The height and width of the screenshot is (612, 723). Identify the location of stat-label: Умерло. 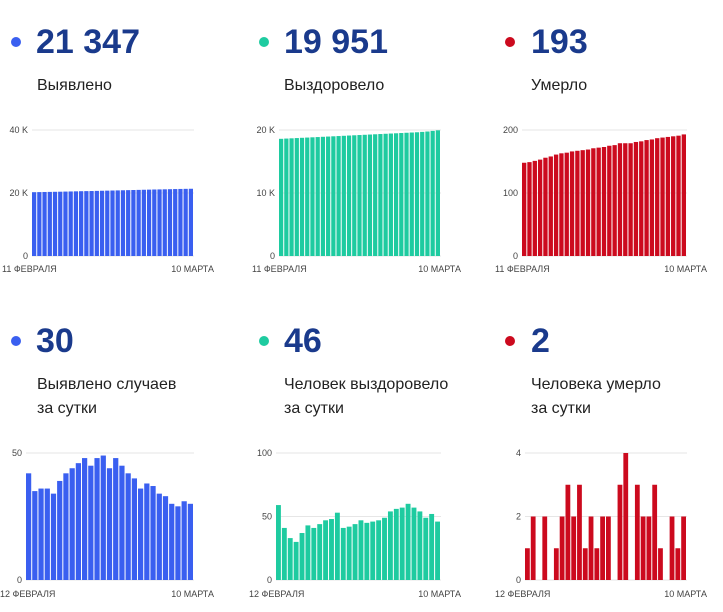
(559, 85).